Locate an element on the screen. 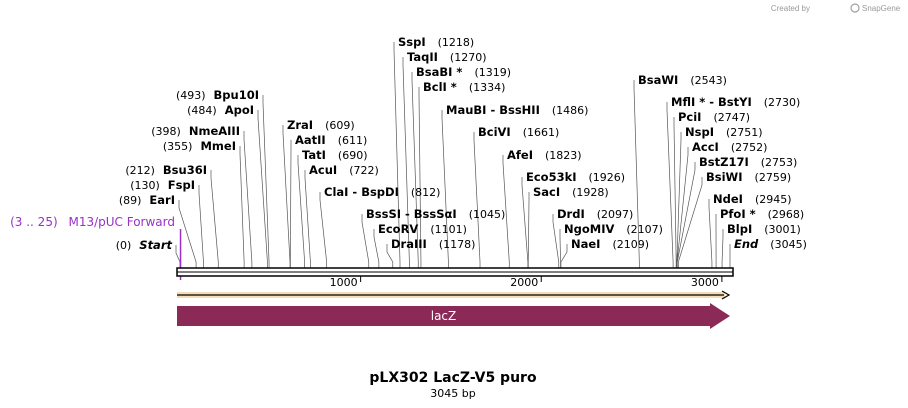 The width and height of the screenshot is (908, 408). leader-ngomiv is located at coordinates (560, 248).